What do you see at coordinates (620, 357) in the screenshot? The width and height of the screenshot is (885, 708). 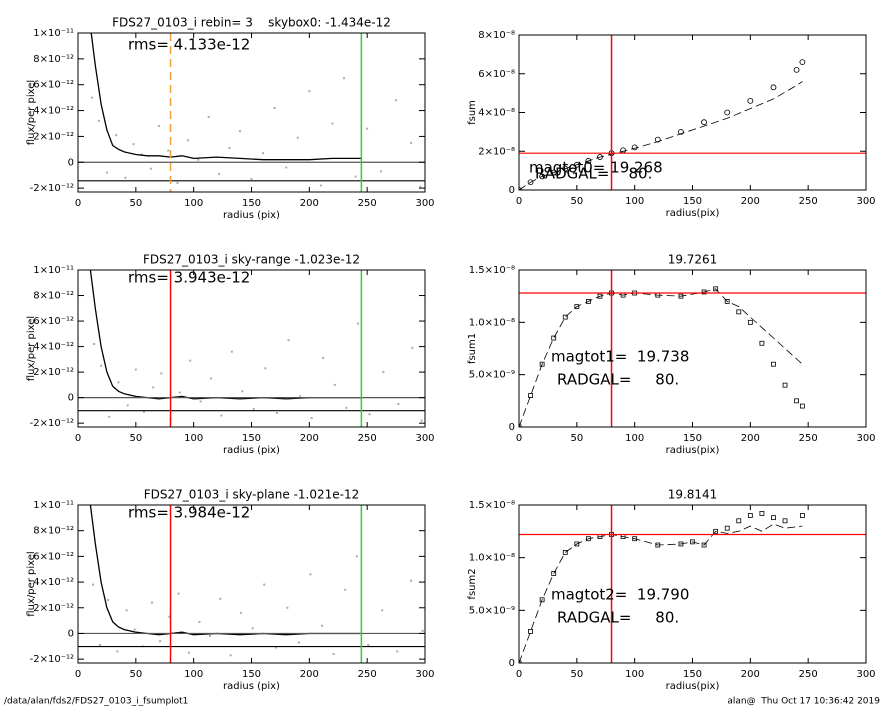 I see `annotation: magtot1= 19.738` at bounding box center [620, 357].